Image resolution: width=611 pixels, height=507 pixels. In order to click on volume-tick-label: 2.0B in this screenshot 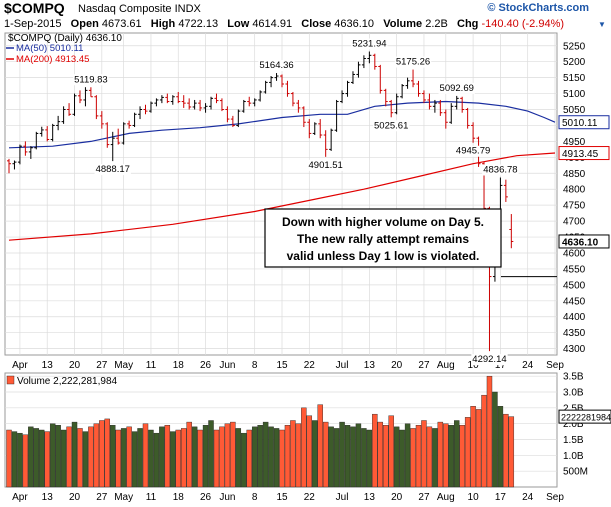, I will do `click(573, 424)`.